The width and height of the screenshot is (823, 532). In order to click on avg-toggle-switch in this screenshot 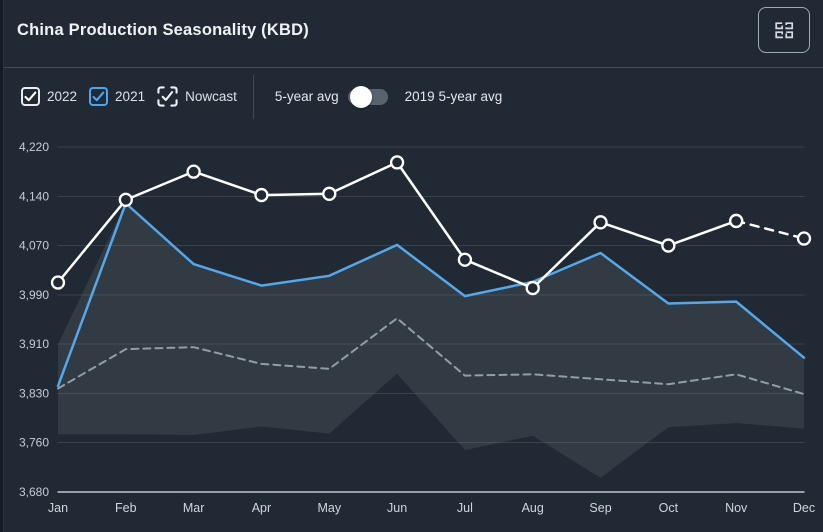, I will do `click(367, 96)`.